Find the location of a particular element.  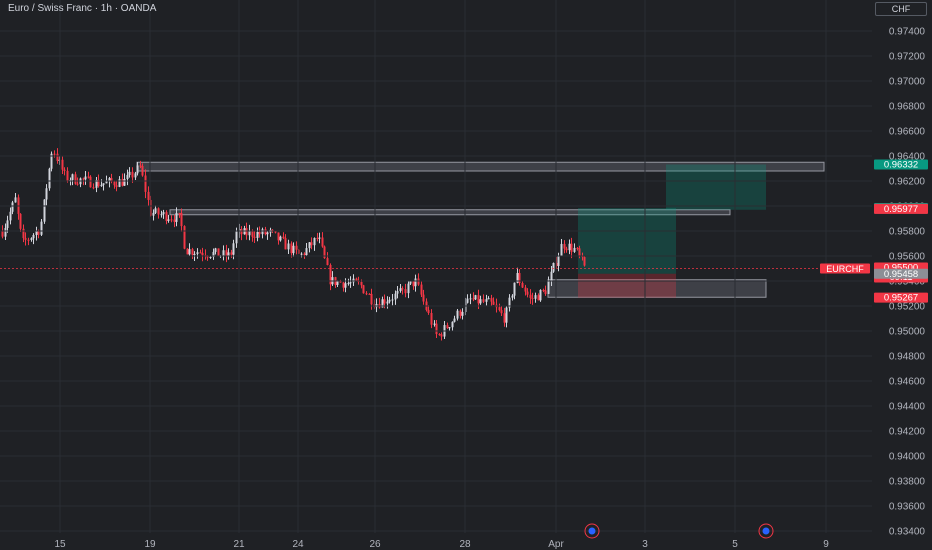

y-tick-label: 0.94800 is located at coordinates (907, 357).